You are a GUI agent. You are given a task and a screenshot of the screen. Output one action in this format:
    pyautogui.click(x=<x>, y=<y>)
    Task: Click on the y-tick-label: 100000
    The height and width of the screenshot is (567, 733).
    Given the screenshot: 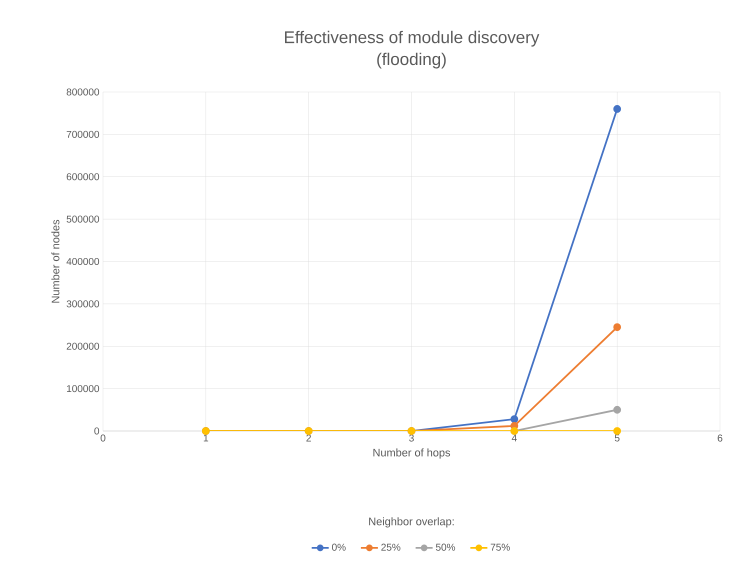 What is the action you would take?
    pyautogui.click(x=83, y=388)
    